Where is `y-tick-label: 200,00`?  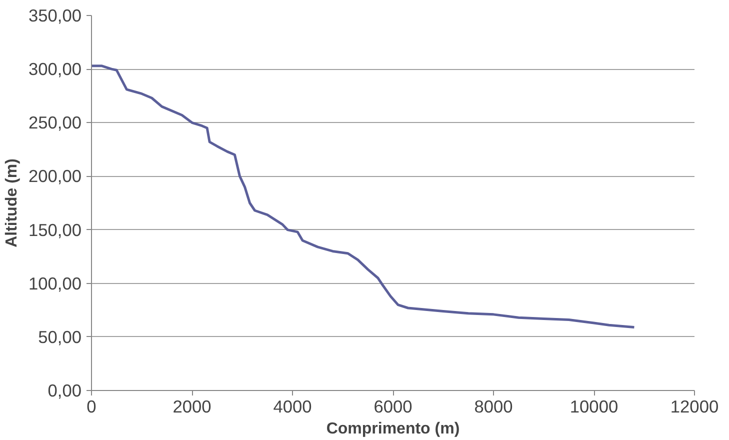
y-tick-label: 200,00 is located at coordinates (55, 176).